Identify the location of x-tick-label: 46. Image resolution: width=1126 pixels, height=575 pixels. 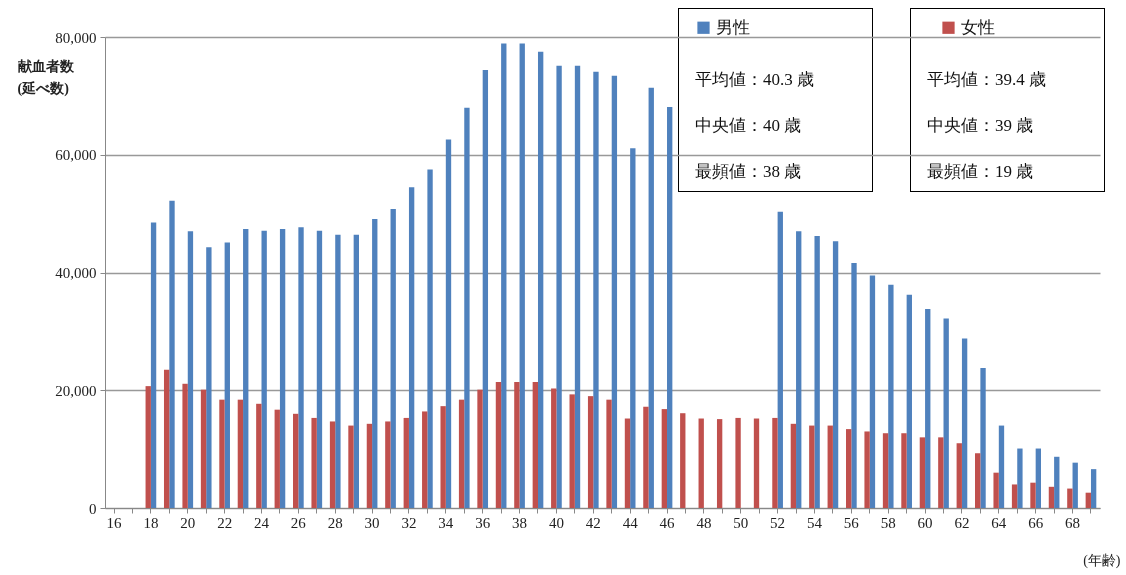
(667, 522).